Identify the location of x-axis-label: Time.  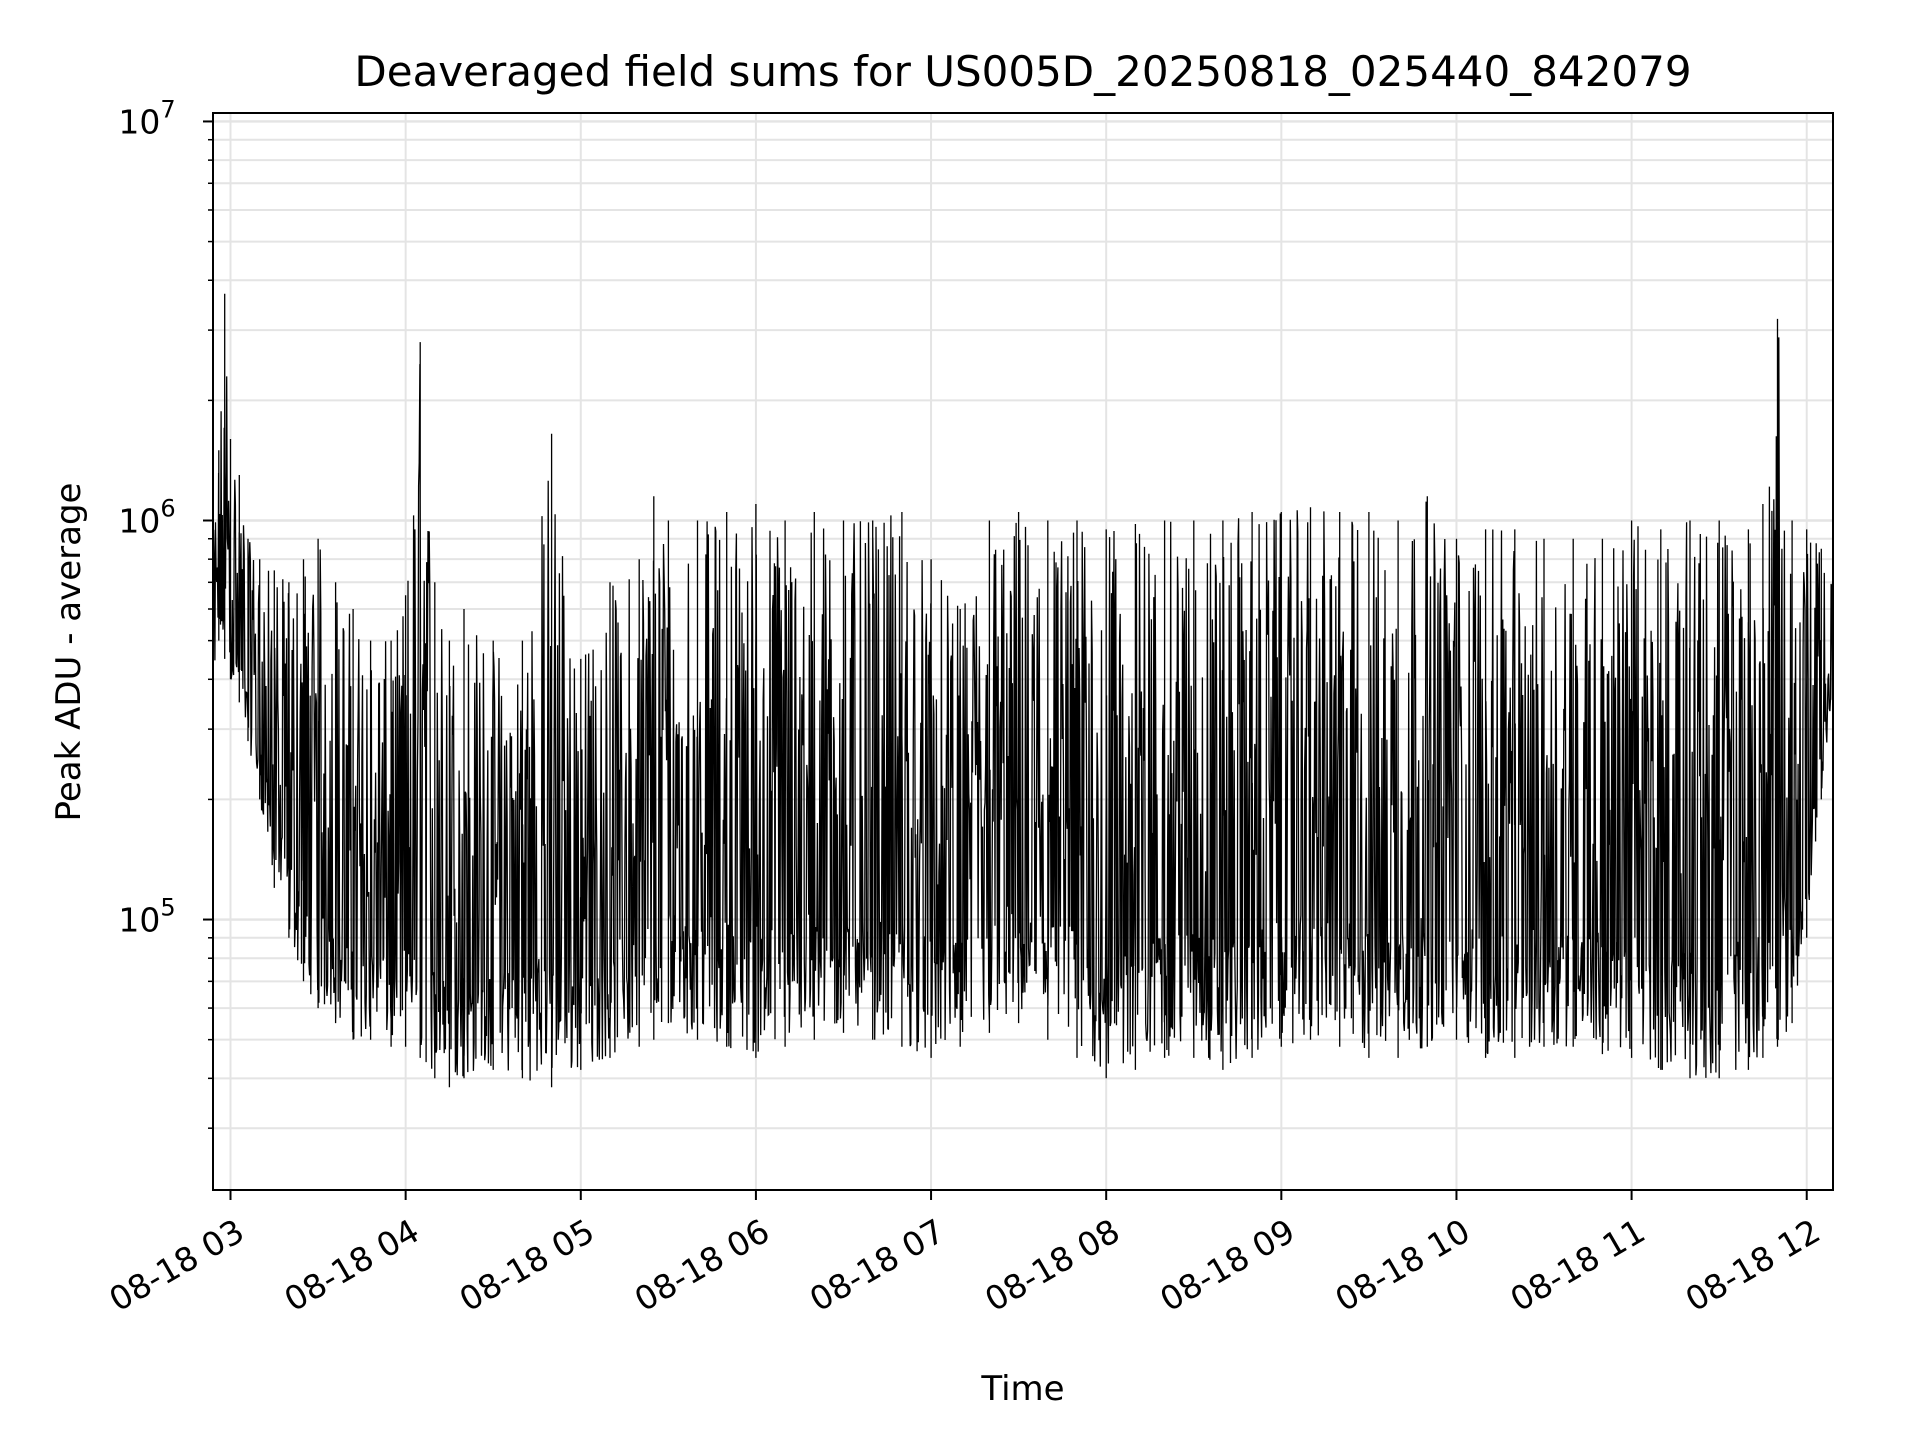
(1022, 1389).